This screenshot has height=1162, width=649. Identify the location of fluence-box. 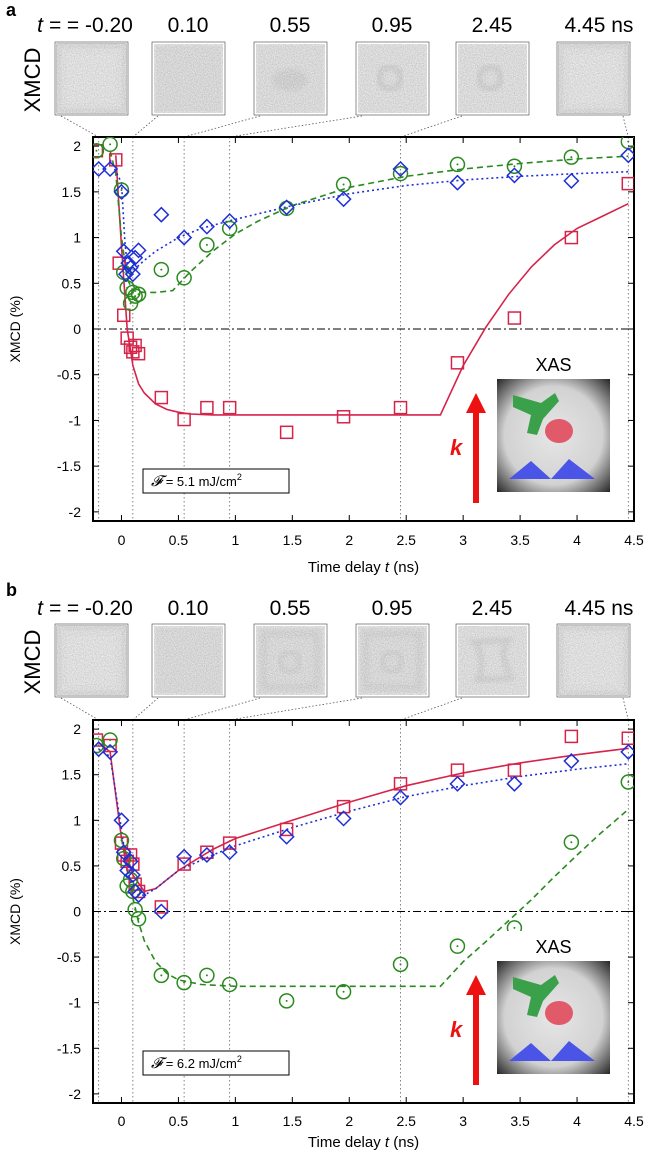
(216, 1063).